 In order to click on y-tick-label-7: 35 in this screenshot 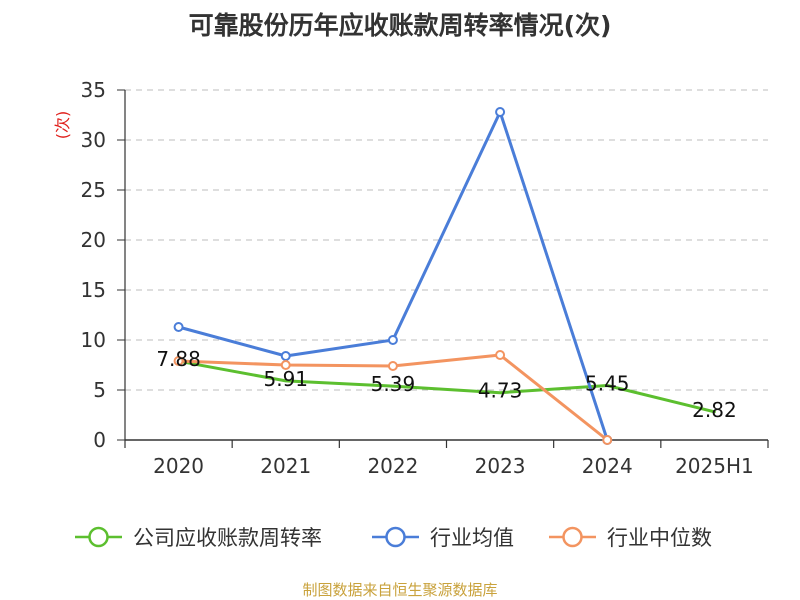, I will do `click(93, 90)`.